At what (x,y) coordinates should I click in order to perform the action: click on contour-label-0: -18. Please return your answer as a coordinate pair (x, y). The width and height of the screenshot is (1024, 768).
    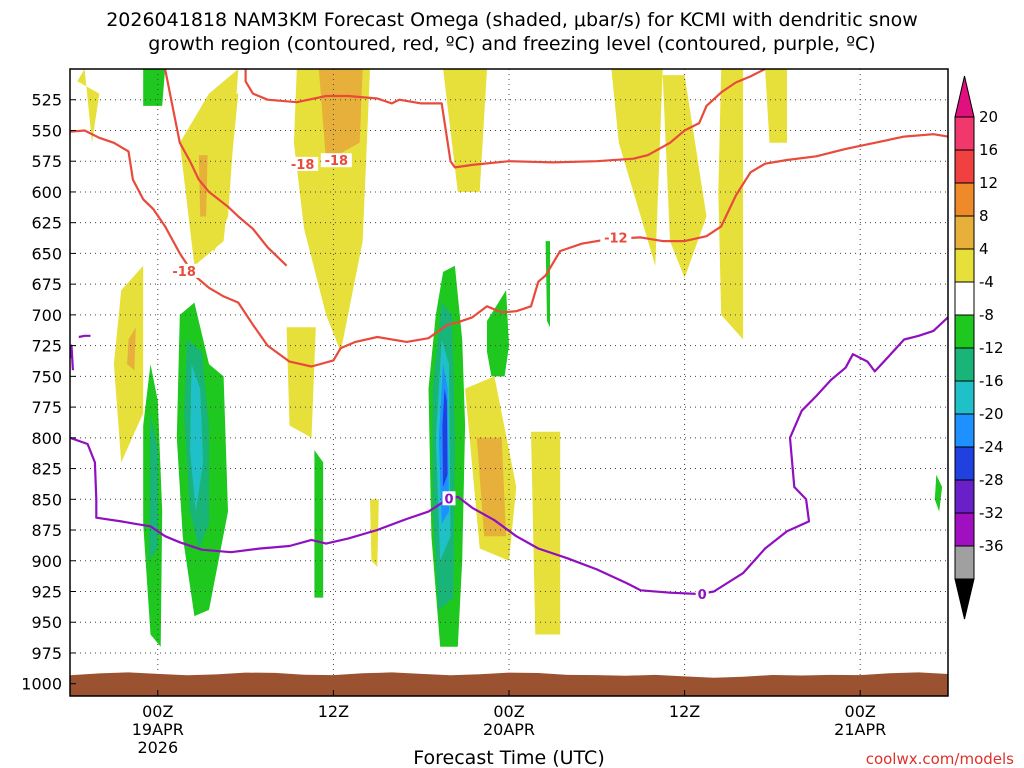
    Looking at the image, I should click on (303, 165).